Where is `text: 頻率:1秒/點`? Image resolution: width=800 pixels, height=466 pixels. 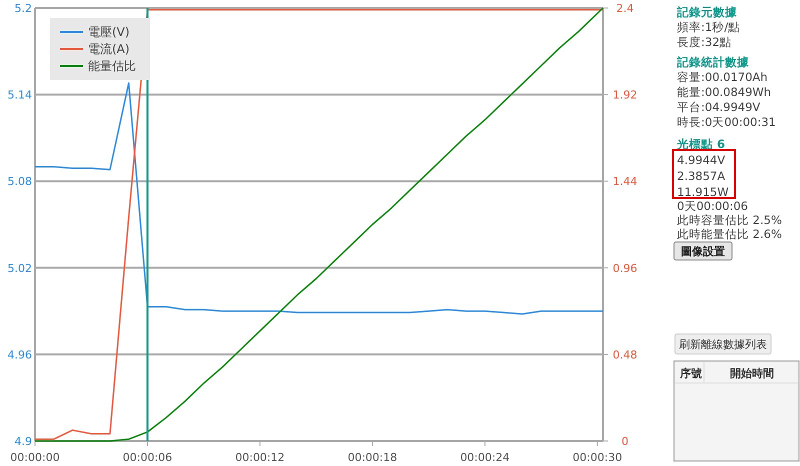
text: 頻率:1秒/點 is located at coordinates (708, 27).